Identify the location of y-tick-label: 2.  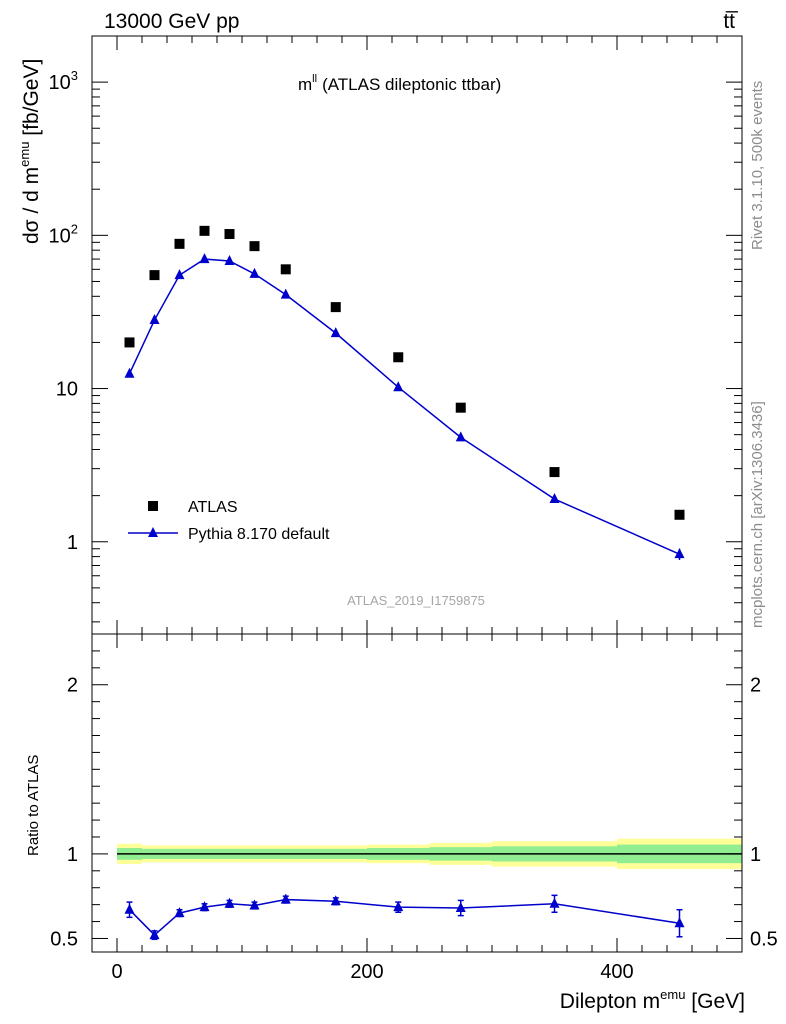
(72, 686).